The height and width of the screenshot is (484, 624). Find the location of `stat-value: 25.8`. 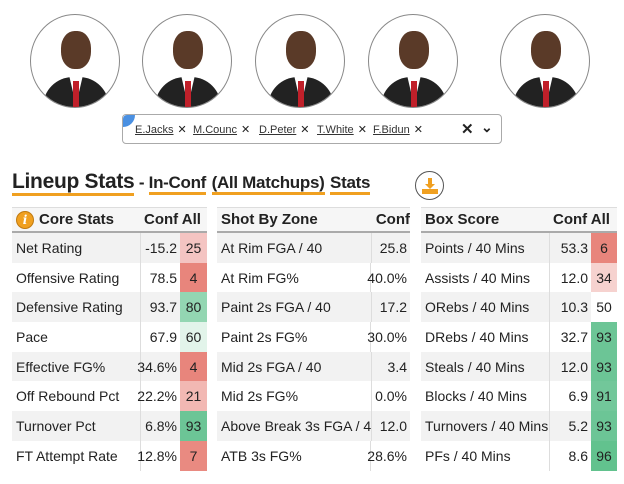

stat-value: 25.8 is located at coordinates (390, 248).